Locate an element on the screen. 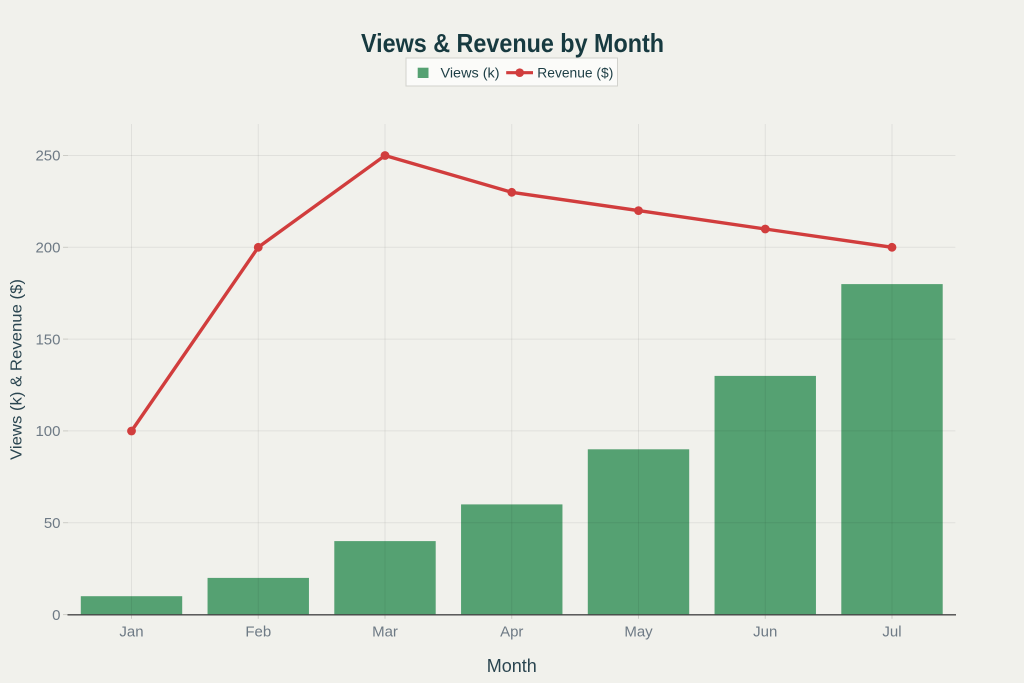 Image resolution: width=1024 pixels, height=683 pixels. svg-text: Revenue ($) is located at coordinates (575, 73).